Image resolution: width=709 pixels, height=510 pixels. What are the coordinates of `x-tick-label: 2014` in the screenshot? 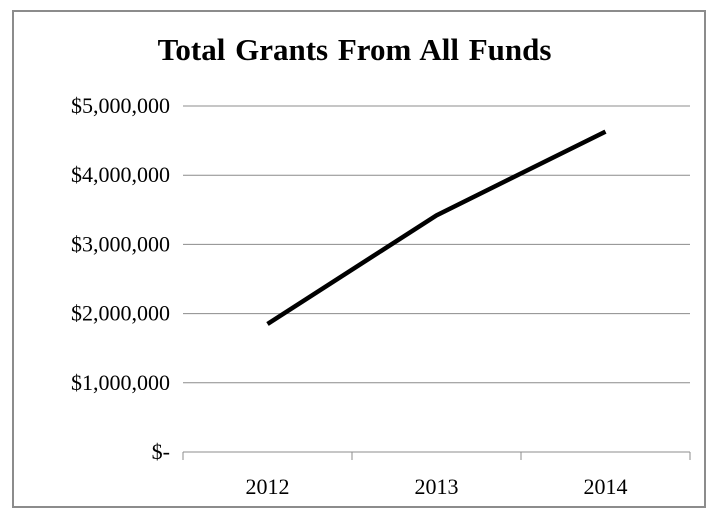 It's located at (606, 486).